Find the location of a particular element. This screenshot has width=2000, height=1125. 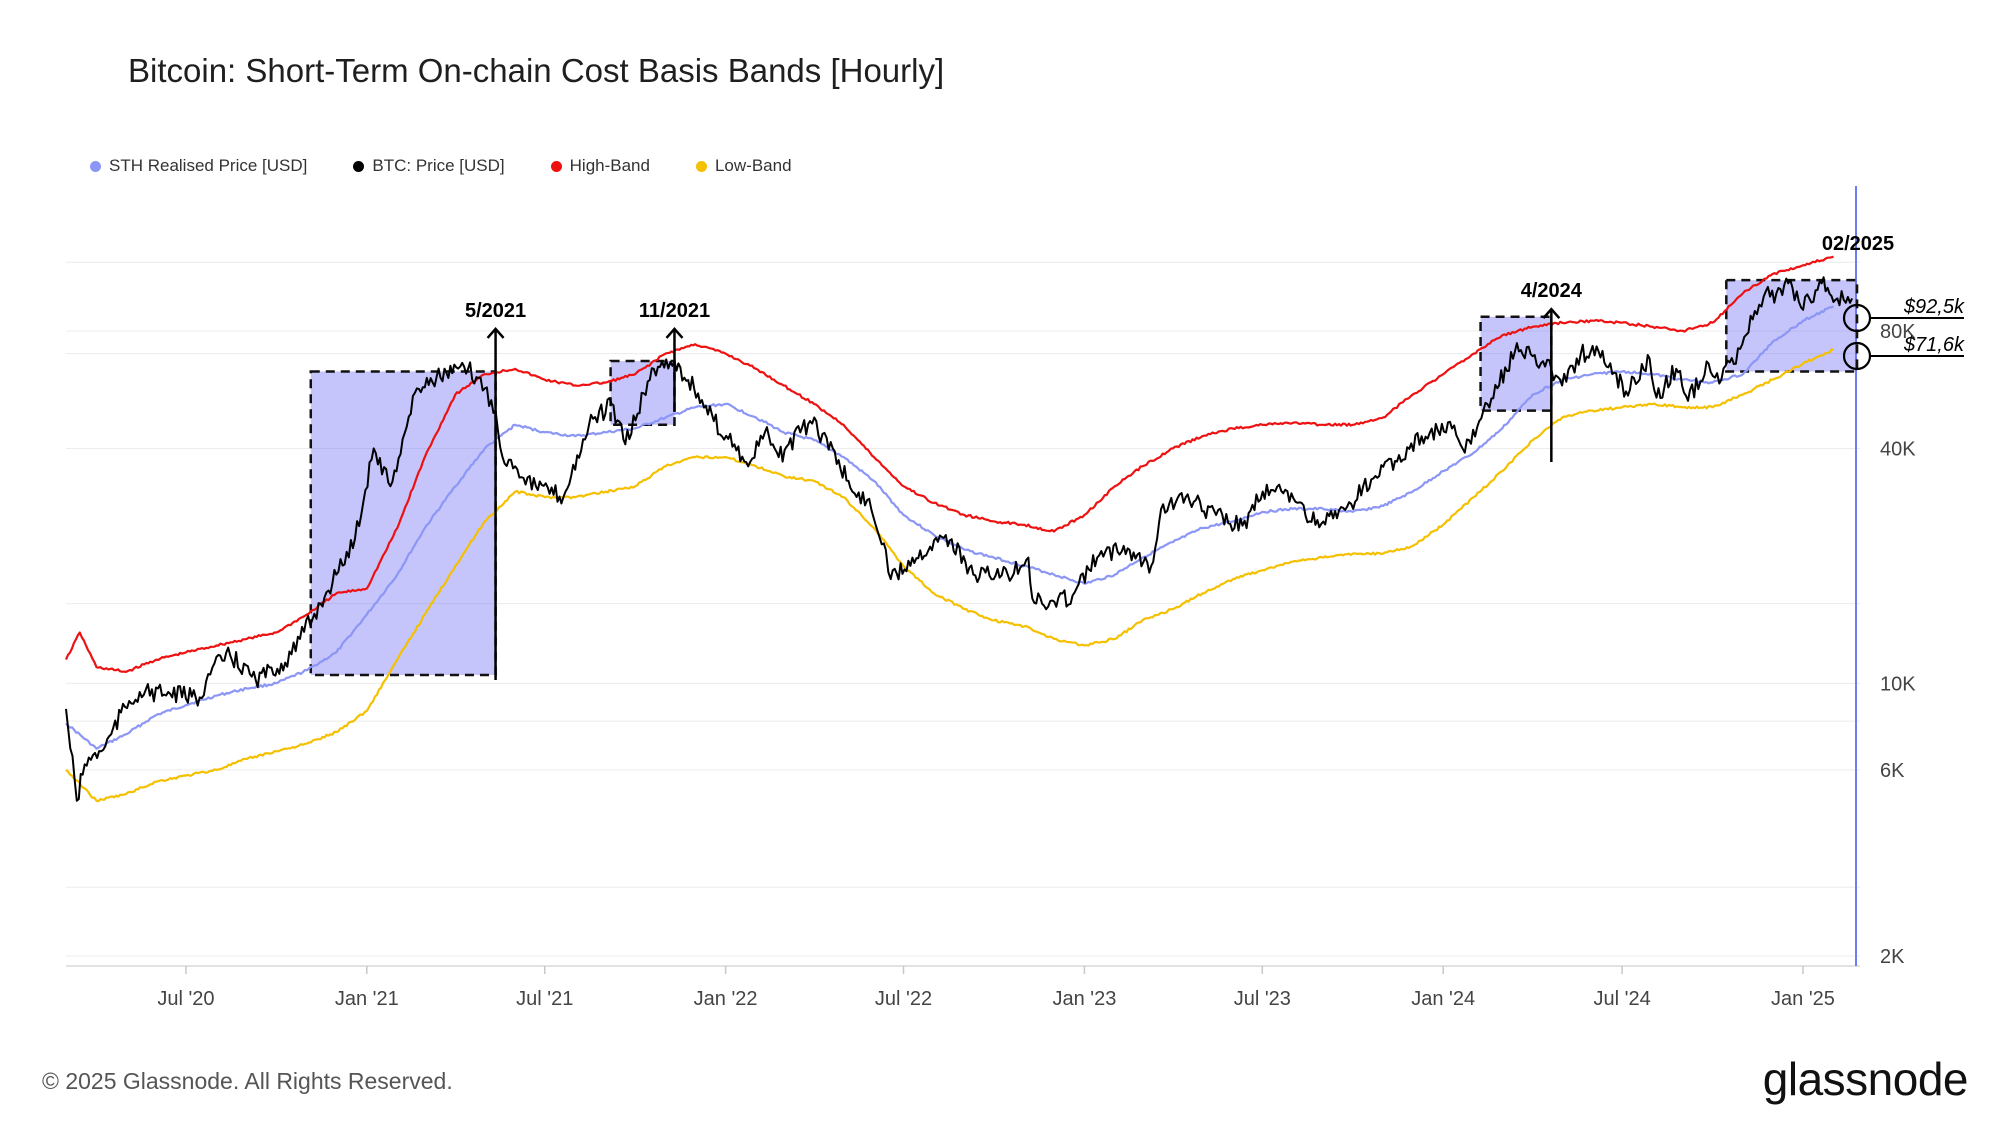

x-tick-label: Jan '23 is located at coordinates (1084, 999).